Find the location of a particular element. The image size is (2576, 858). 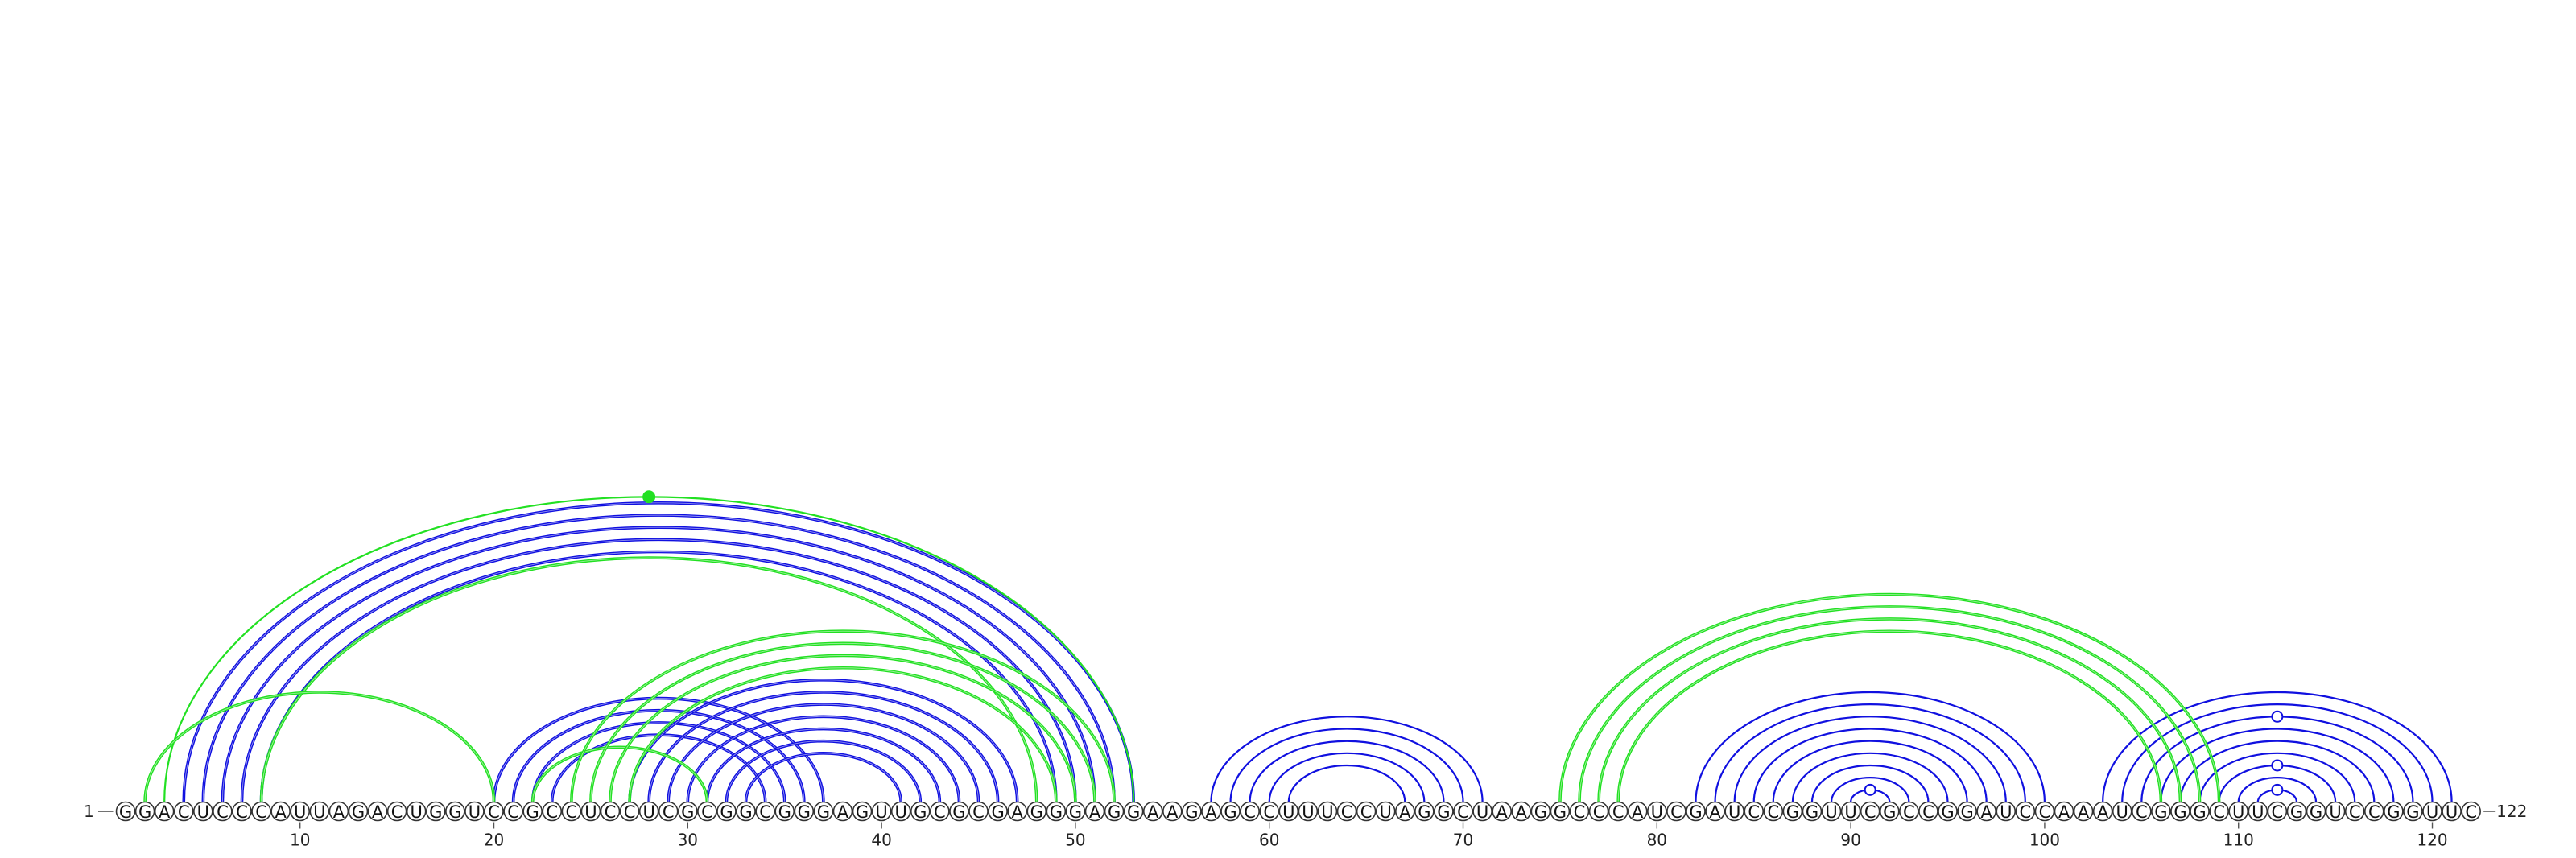

tick-110: 110 is located at coordinates (2238, 836).